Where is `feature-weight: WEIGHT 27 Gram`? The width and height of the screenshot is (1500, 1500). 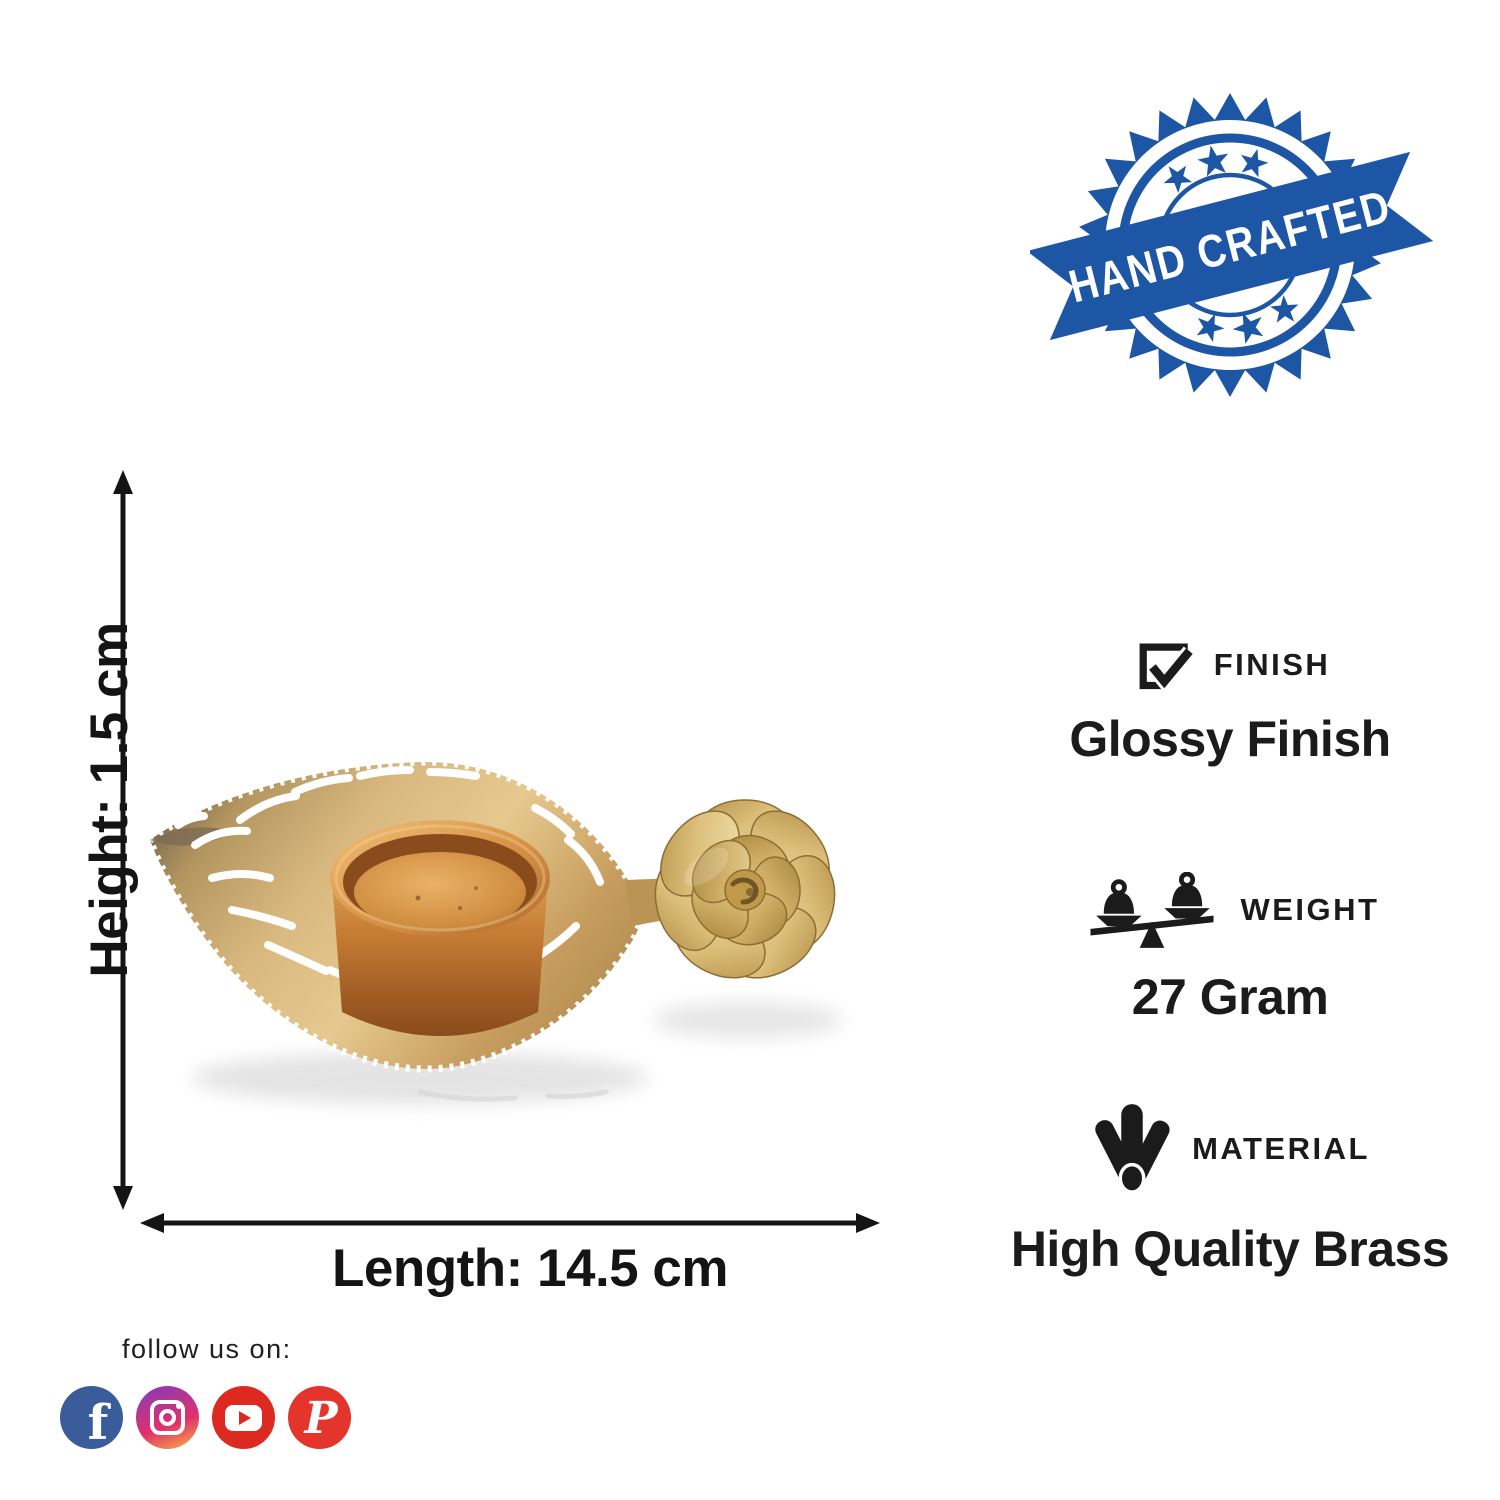 feature-weight: WEIGHT 27 Gram is located at coordinates (1230, 949).